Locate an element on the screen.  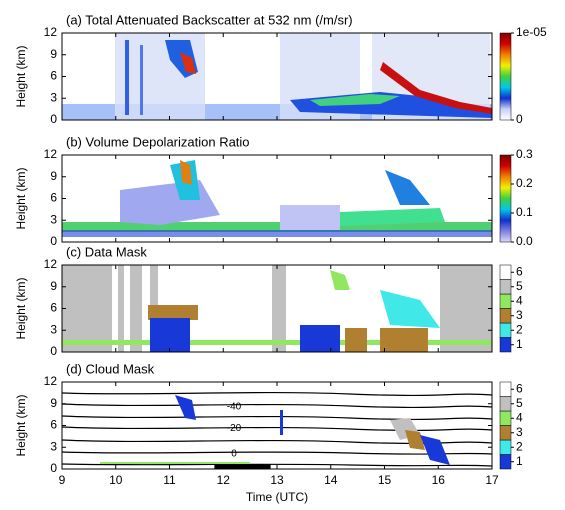
contour-label: 0 is located at coordinates (234, 453).